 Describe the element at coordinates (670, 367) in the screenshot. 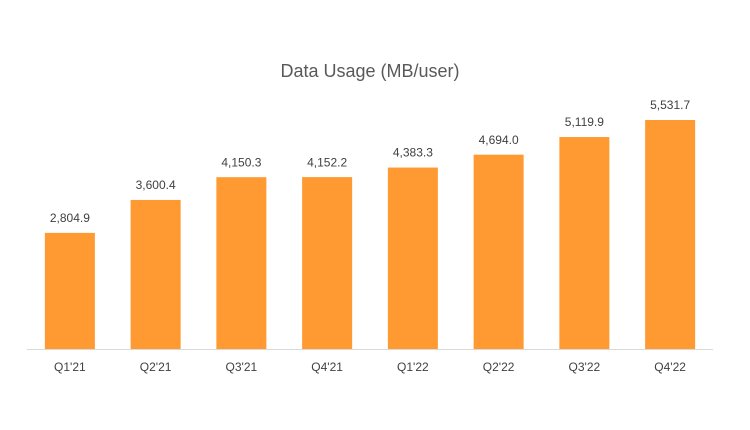

I see `x-tick-label: Q4'22` at that location.